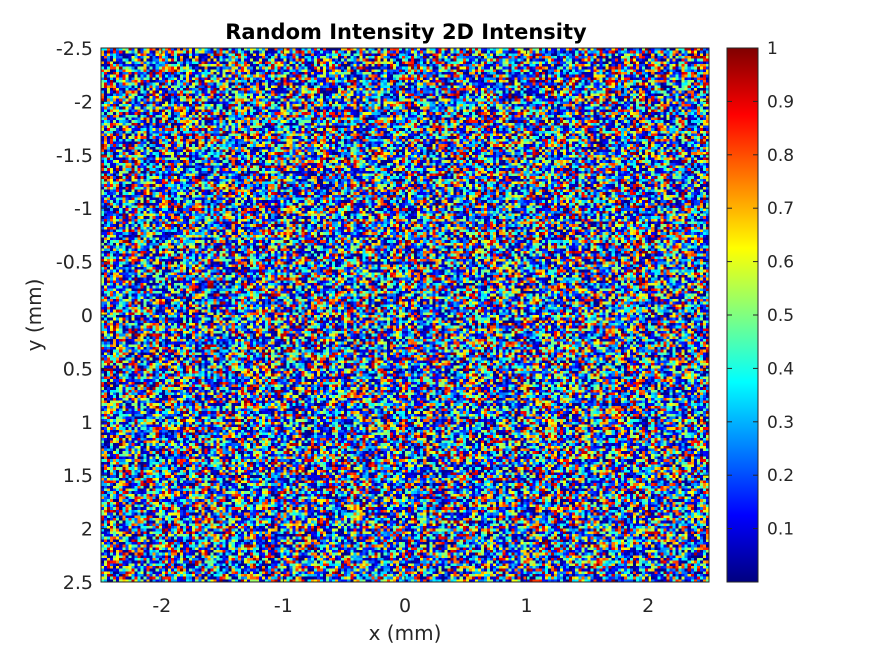  What do you see at coordinates (87, 530) in the screenshot?
I see `y-tick-label: 2` at bounding box center [87, 530].